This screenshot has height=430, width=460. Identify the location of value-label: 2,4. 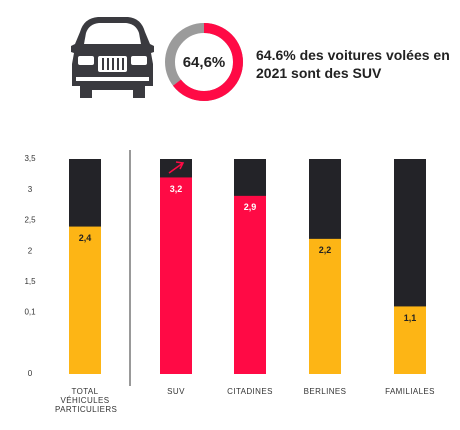
(85, 238).